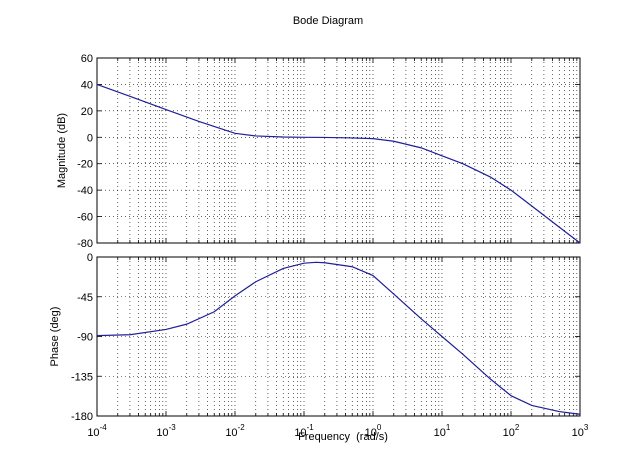 The image size is (640, 472). I want to click on phase-y-tick-label: -180, so click(82, 417).